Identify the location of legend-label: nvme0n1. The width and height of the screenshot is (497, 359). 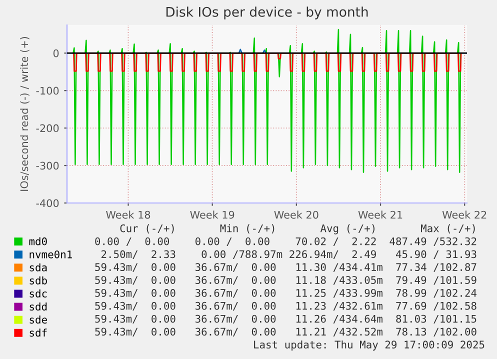
(51, 254).